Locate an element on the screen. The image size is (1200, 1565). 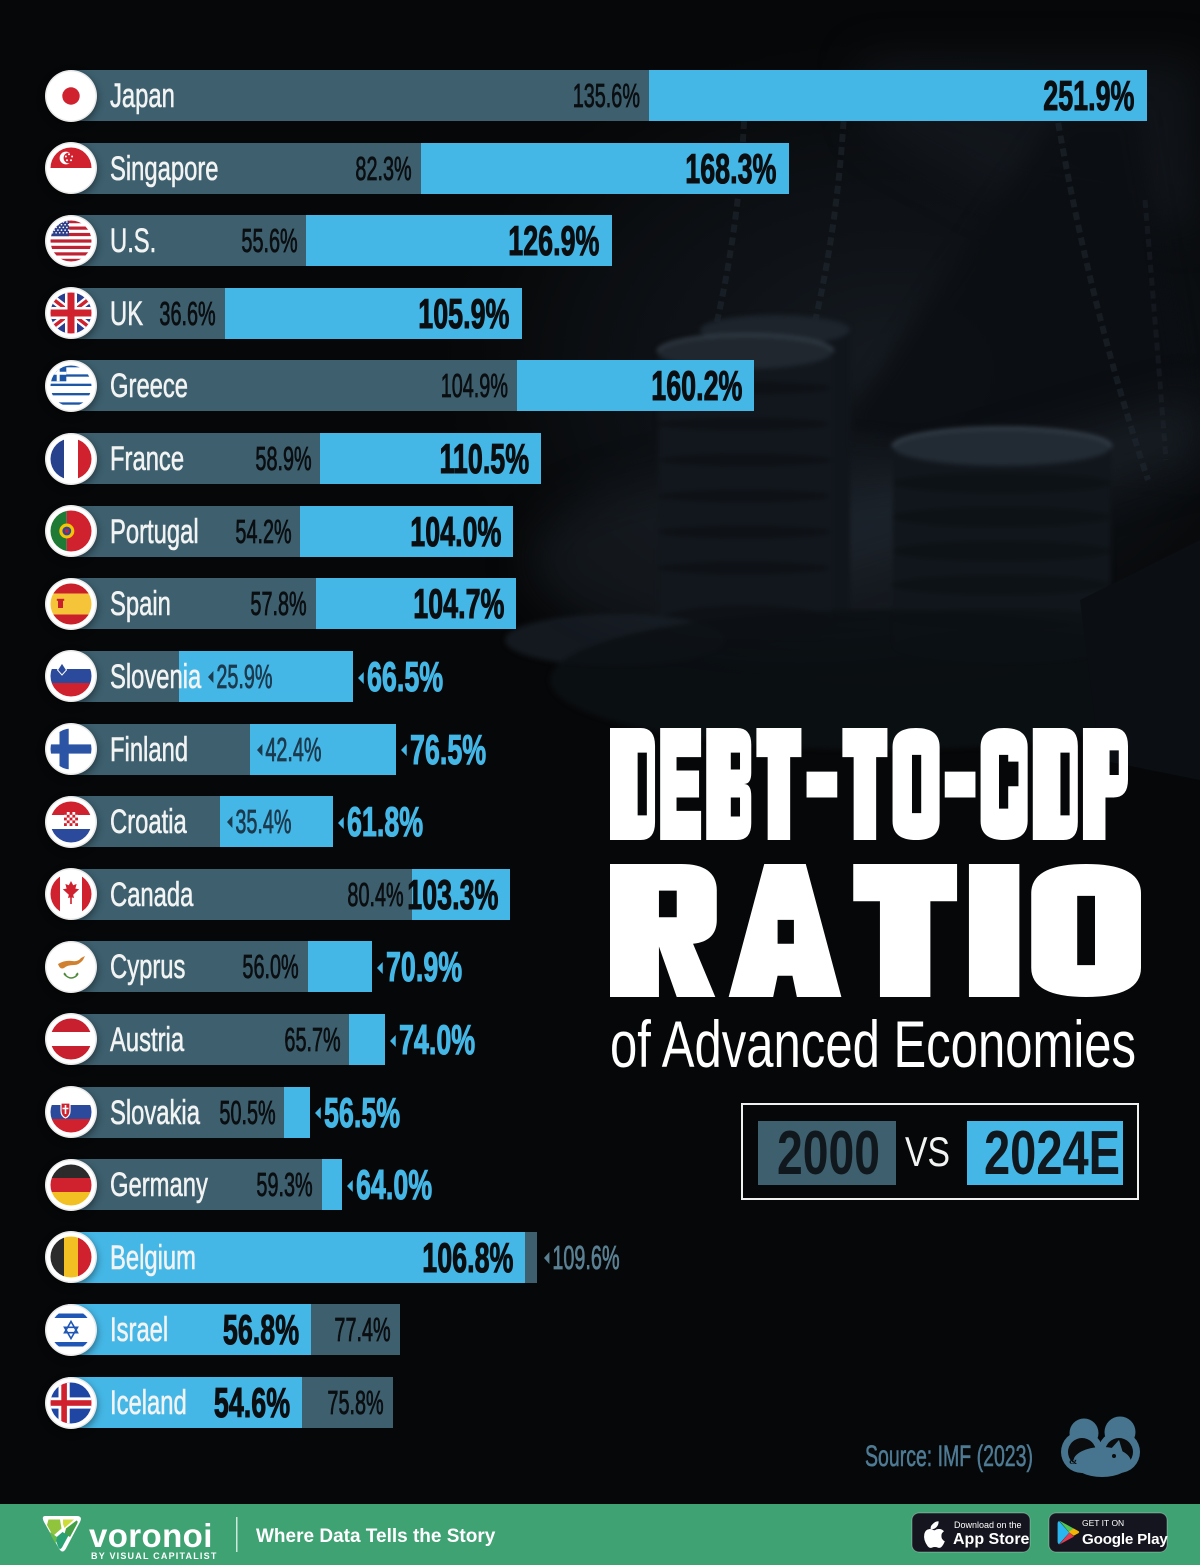
svg-text: Google Play is located at coordinates (1125, 1539).